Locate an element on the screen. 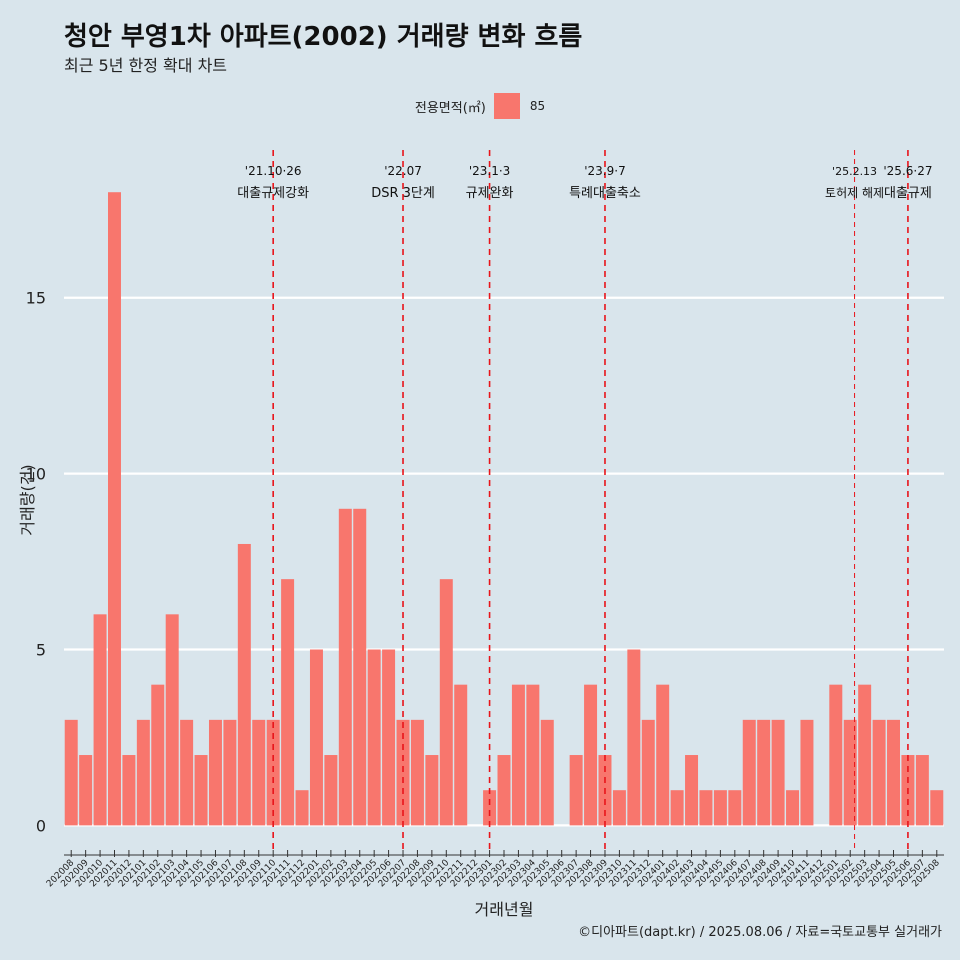 Image resolution: width=960 pixels, height=960 pixels. y-axis-title: 거래량(건) is located at coordinates (27, 499).